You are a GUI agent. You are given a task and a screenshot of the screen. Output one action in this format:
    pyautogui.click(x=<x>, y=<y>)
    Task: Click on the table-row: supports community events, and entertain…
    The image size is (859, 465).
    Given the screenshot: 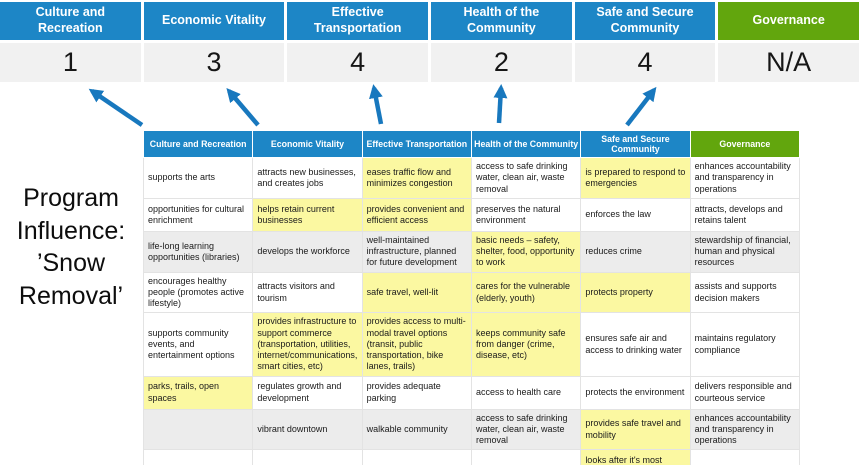 What is the action you would take?
    pyautogui.click(x=471, y=344)
    